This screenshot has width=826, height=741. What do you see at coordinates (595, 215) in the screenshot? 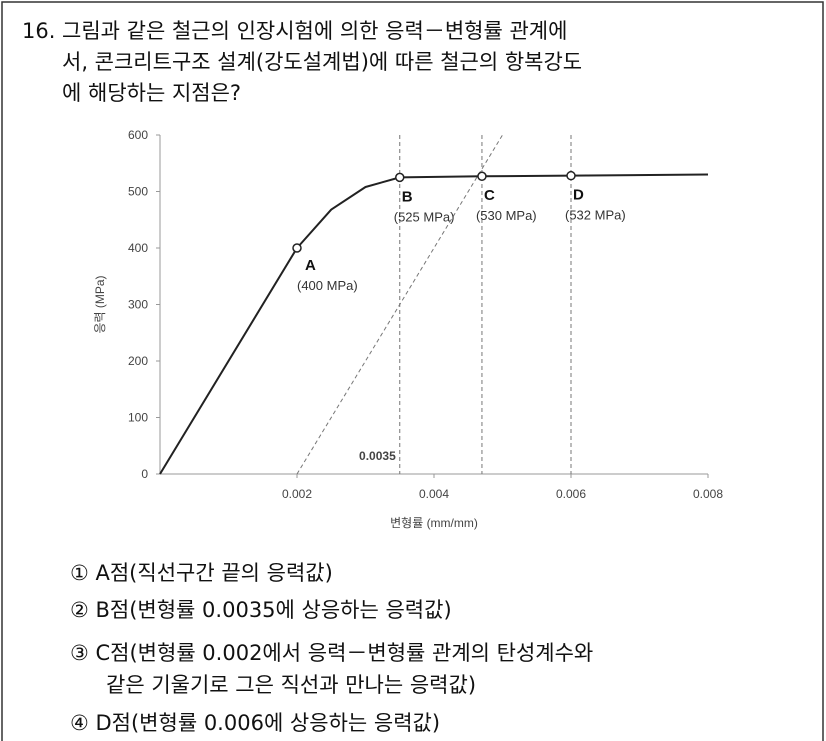
I see `point-value: (532 MPa)` at bounding box center [595, 215].